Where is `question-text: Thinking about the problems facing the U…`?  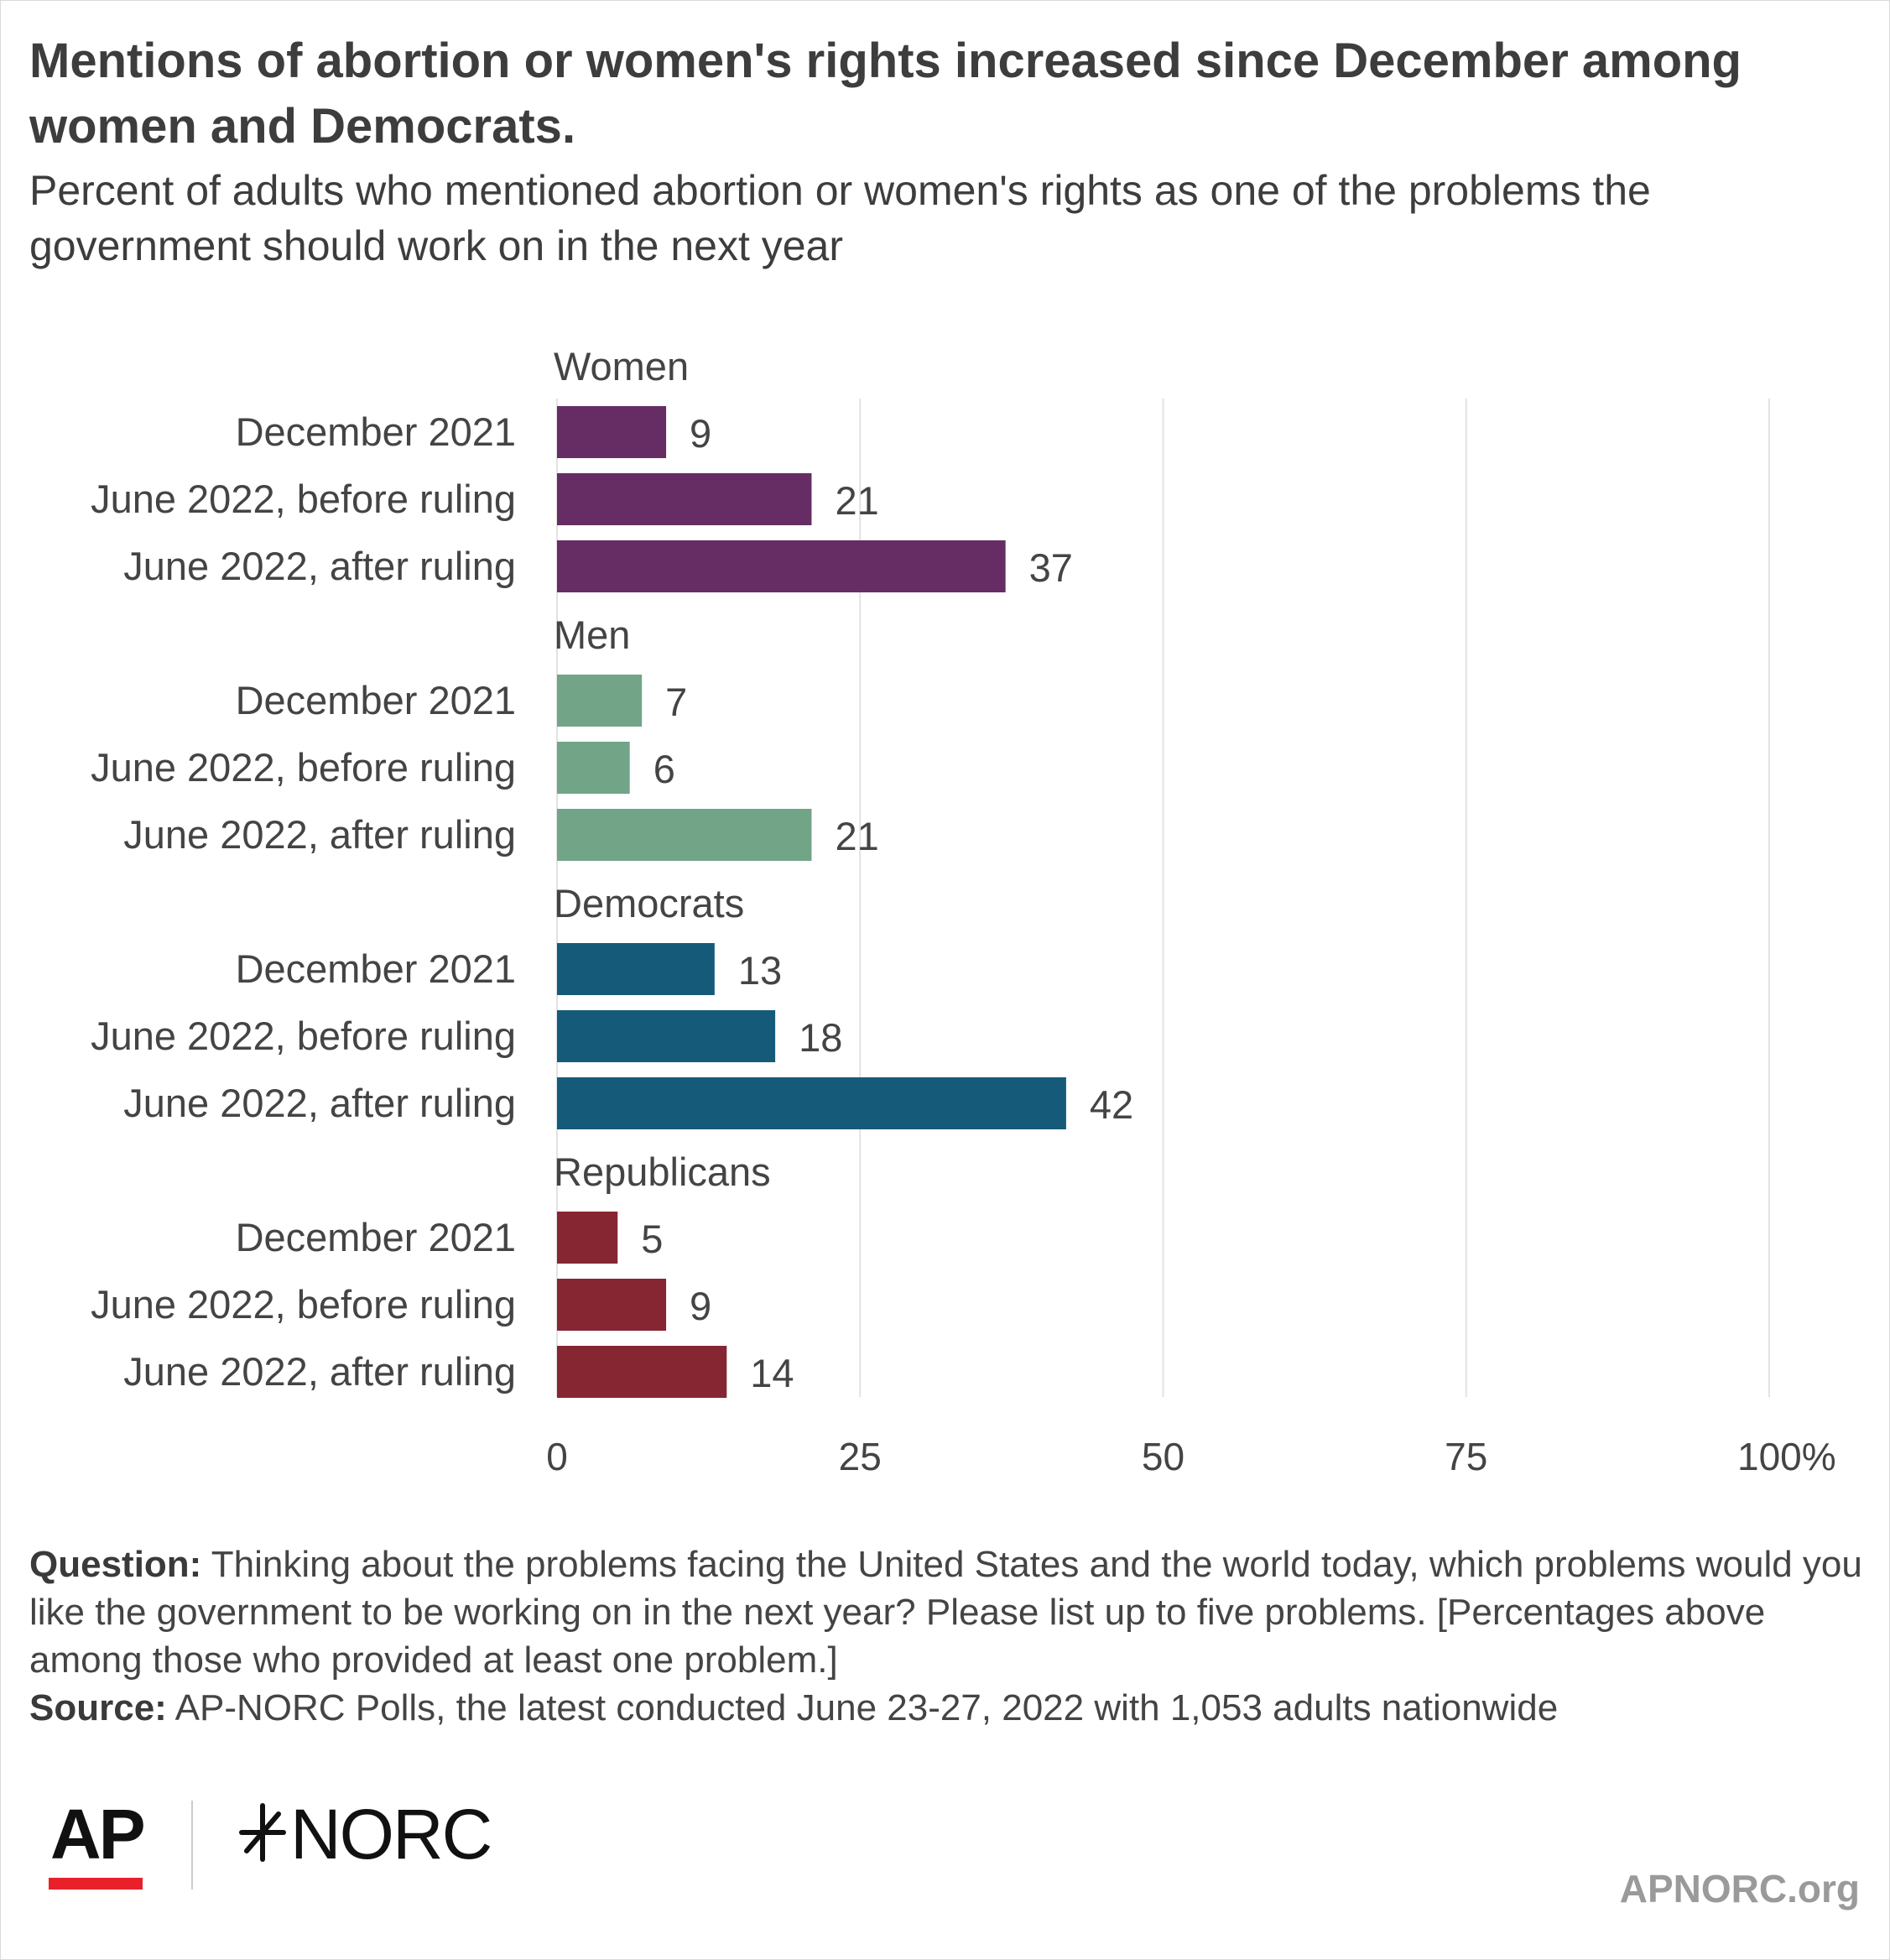
question-text: Thinking about the problems facing the U… is located at coordinates (945, 1612).